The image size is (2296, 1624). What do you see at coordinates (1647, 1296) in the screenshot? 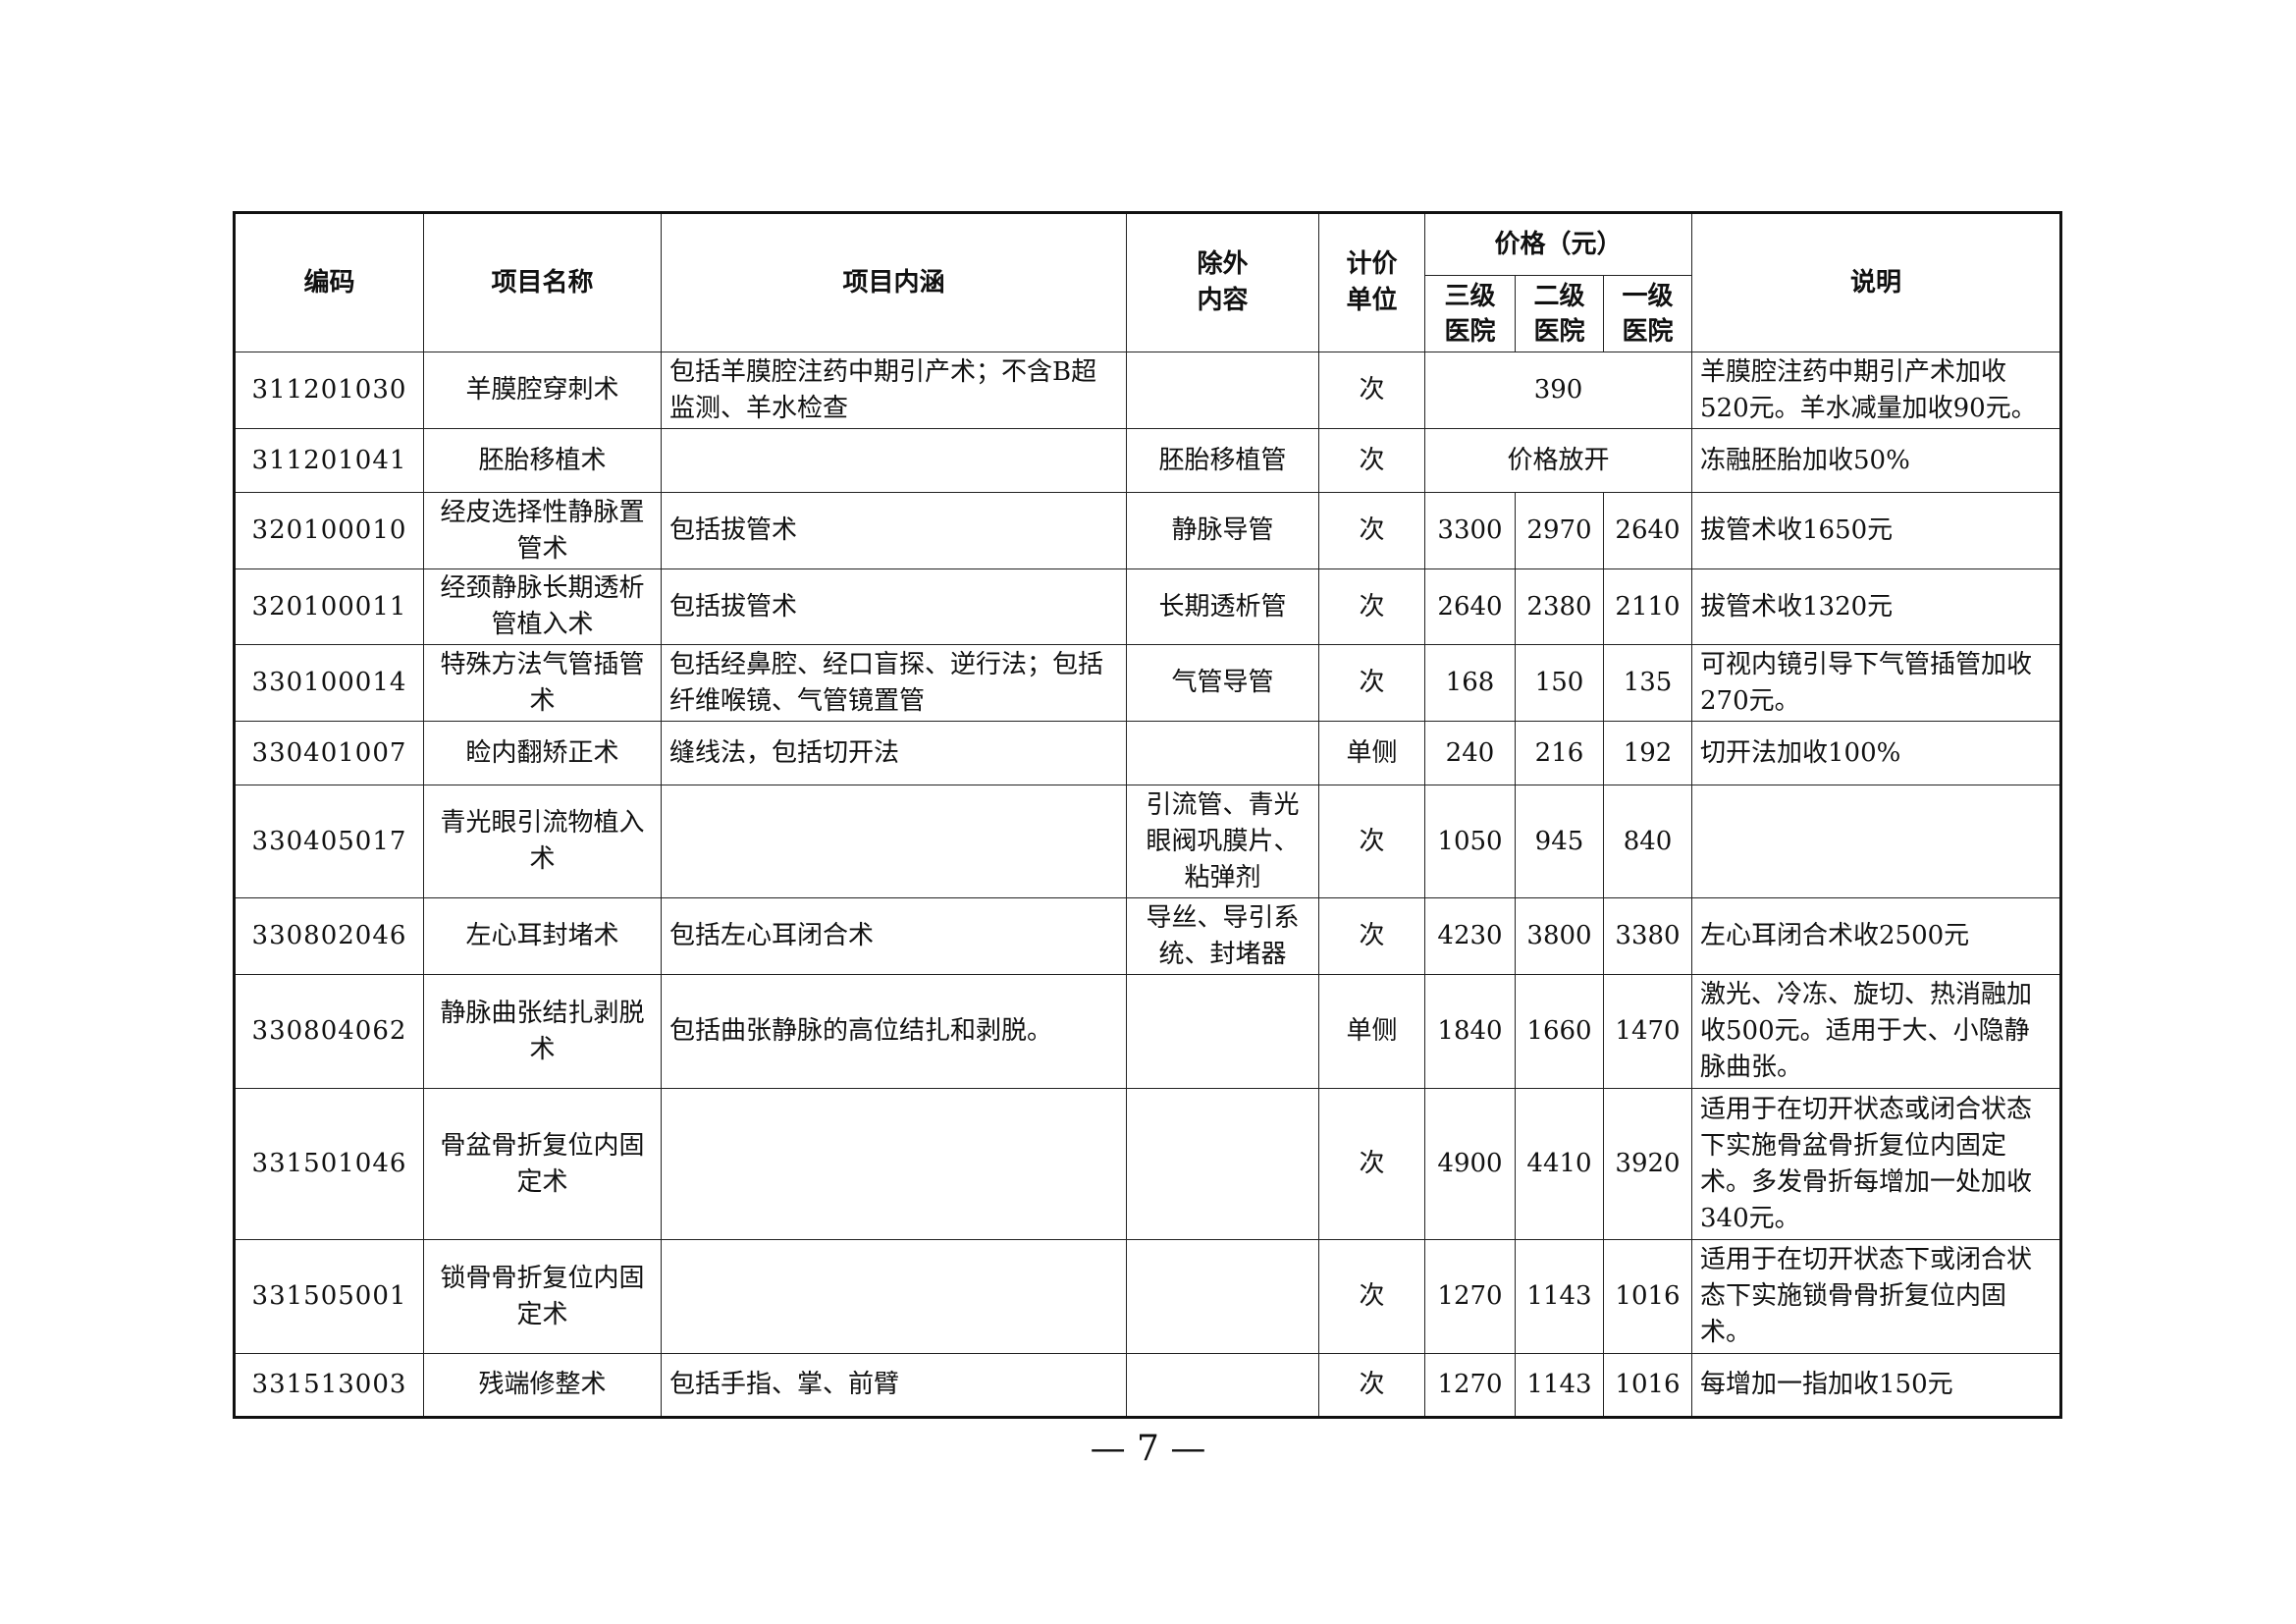
I see `price-level1: 1016` at bounding box center [1647, 1296].